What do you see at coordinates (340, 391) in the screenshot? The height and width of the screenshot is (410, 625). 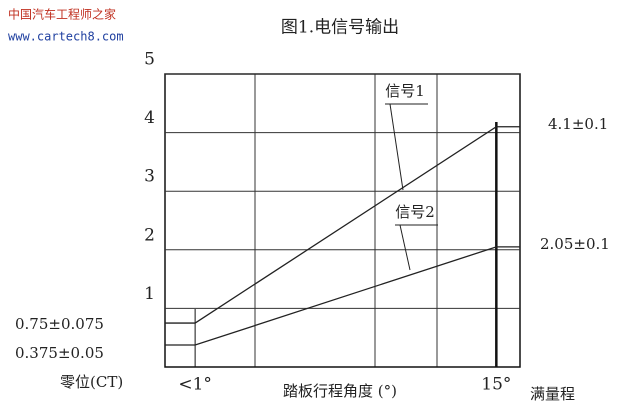 I see `x-axis-label: 踏板行程角度 (°)` at bounding box center [340, 391].